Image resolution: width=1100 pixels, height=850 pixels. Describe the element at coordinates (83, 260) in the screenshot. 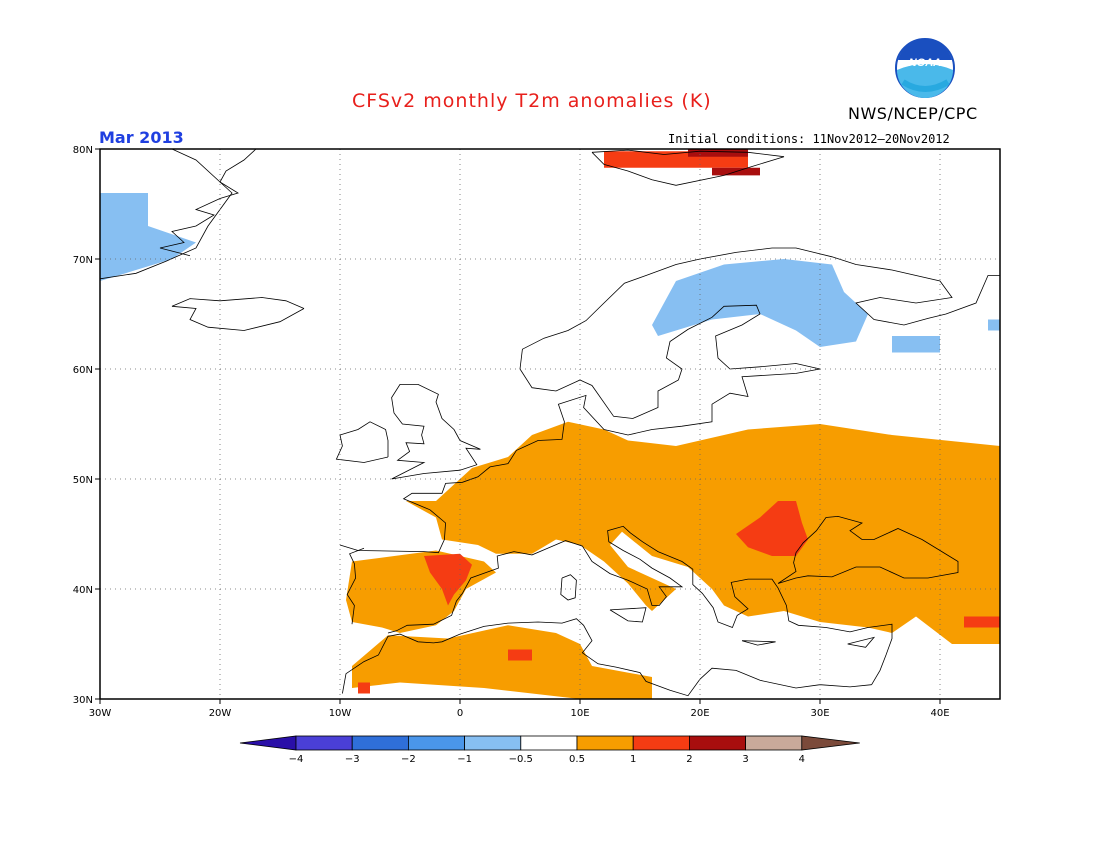

I see `lat-tick-label: 70N` at that location.